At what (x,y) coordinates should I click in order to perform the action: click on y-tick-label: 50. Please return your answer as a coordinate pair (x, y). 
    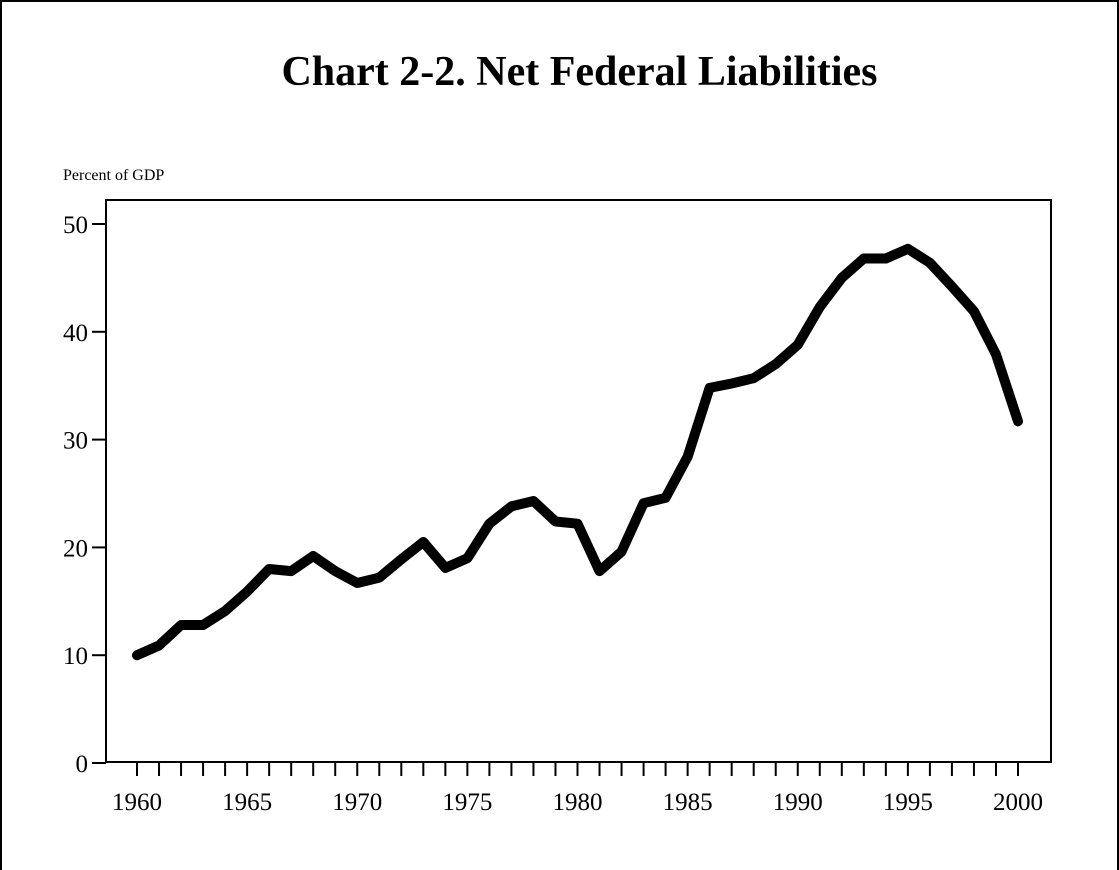
    Looking at the image, I should click on (75, 225).